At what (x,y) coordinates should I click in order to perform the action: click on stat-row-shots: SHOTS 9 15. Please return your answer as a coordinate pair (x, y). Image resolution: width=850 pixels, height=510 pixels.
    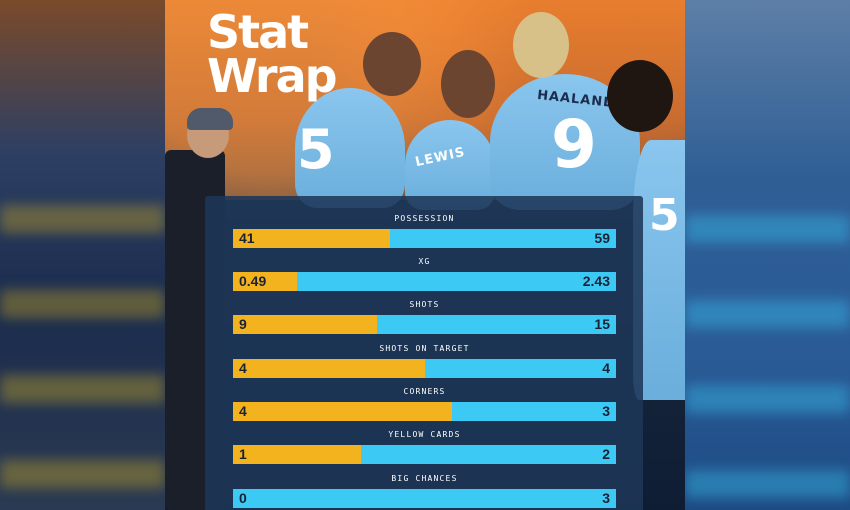
    Looking at the image, I should click on (424, 316).